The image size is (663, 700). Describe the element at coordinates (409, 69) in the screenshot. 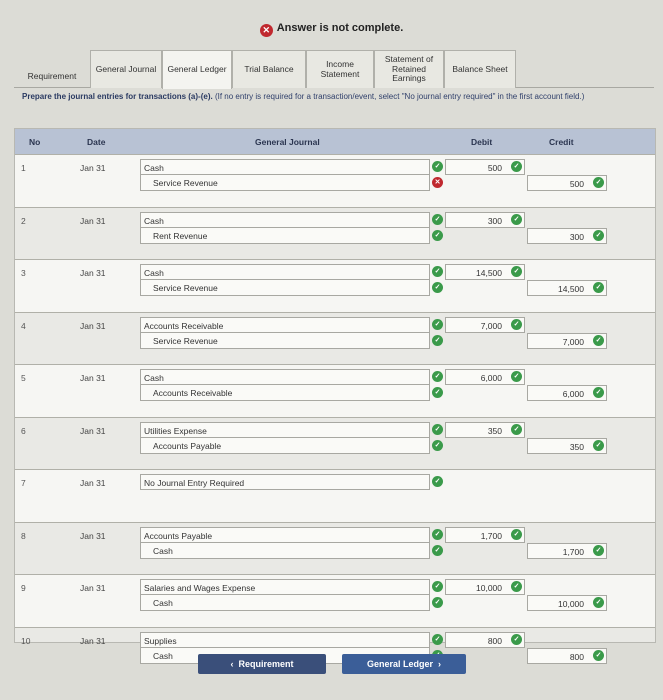

I see `tab-statement-retained-earnings: Statement of Retained Earnings` at that location.